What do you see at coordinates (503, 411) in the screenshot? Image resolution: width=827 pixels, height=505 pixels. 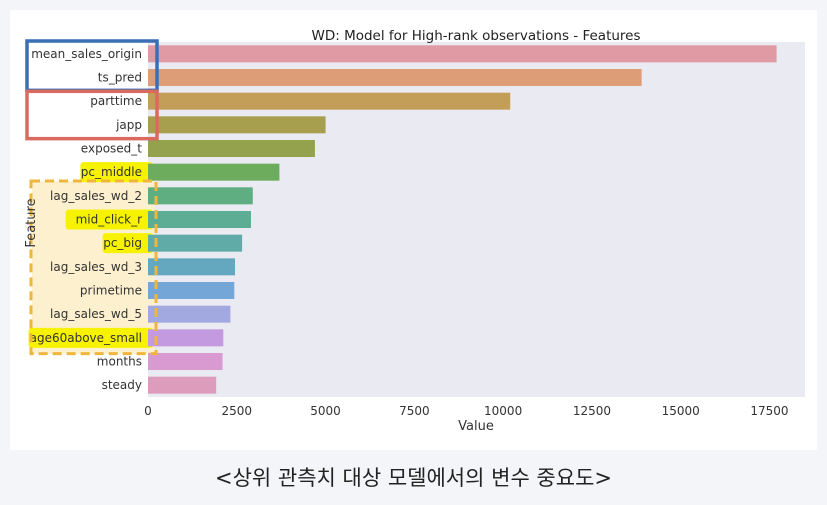 I see `x-tick-label: 10000` at bounding box center [503, 411].